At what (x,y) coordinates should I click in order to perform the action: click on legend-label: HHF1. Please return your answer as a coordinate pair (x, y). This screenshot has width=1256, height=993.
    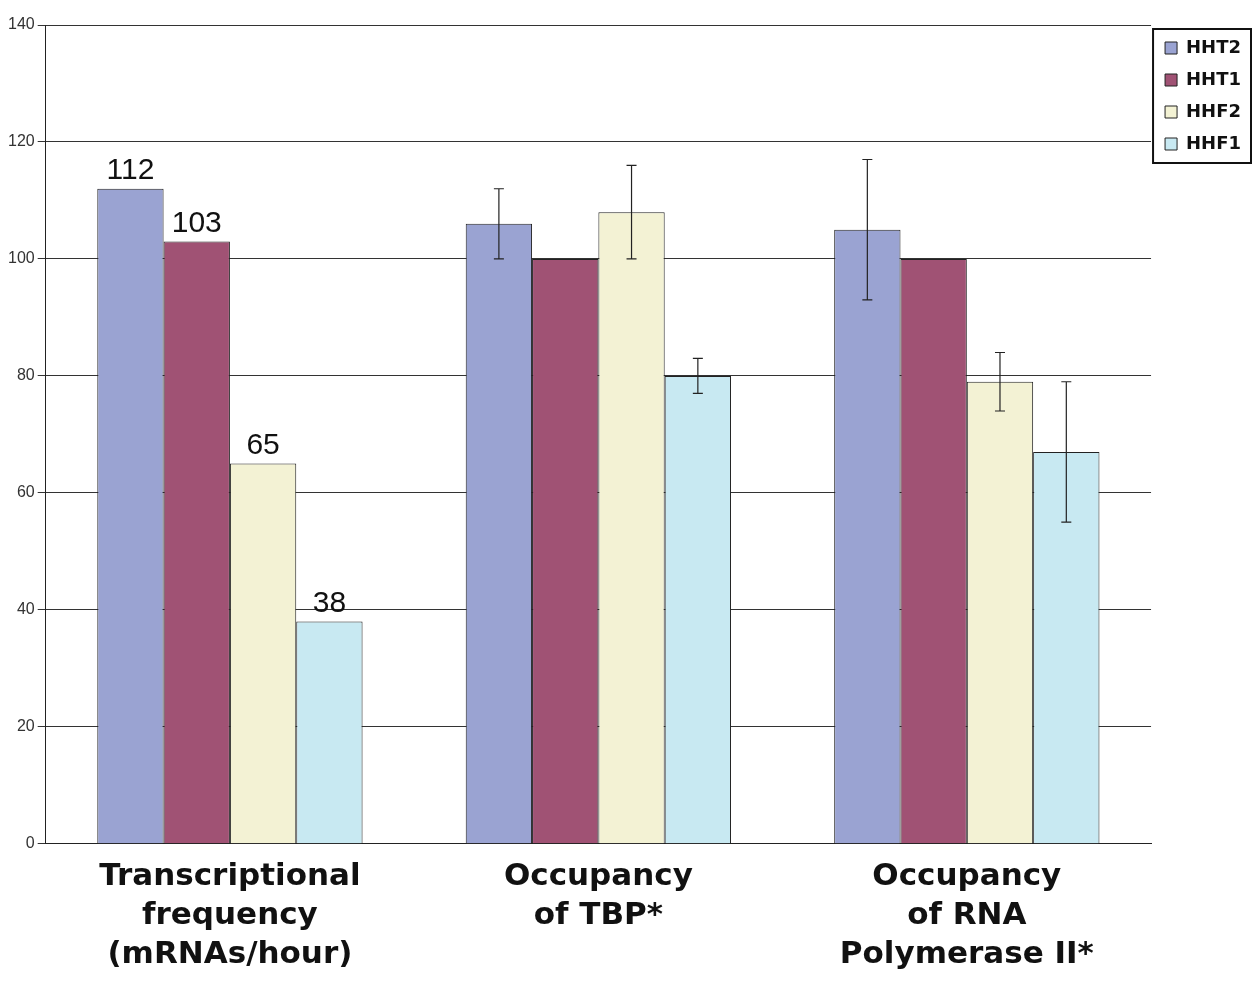
    Looking at the image, I should click on (1213, 142).